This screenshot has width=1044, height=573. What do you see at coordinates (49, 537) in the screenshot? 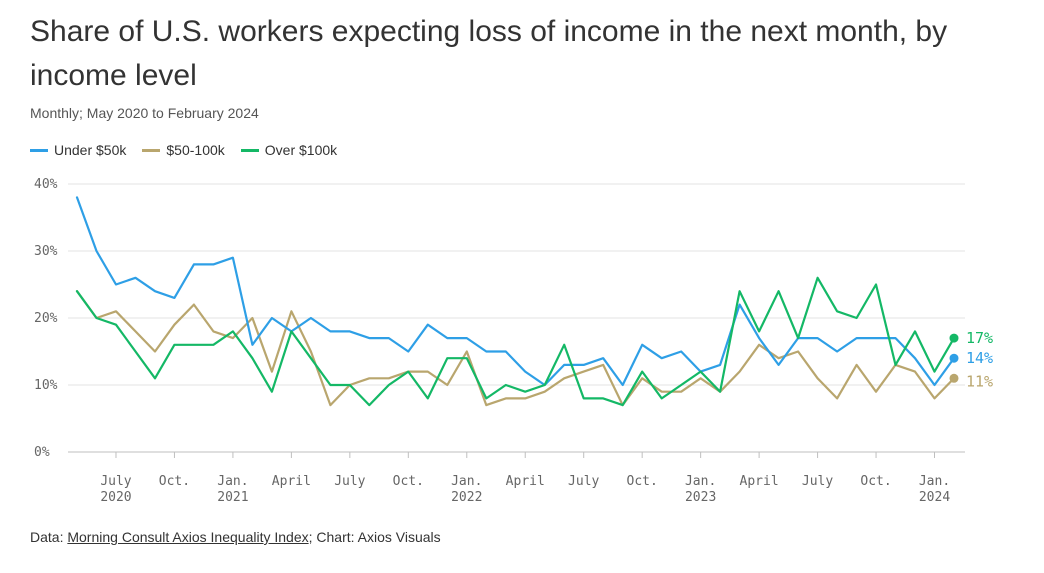
I see `footer-prefix: Data:` at bounding box center [49, 537].